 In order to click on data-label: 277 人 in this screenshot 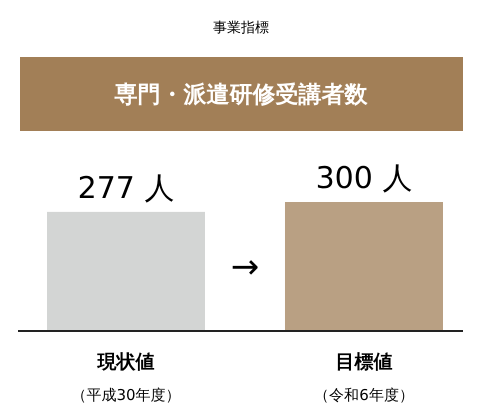, I will do `click(126, 188)`.